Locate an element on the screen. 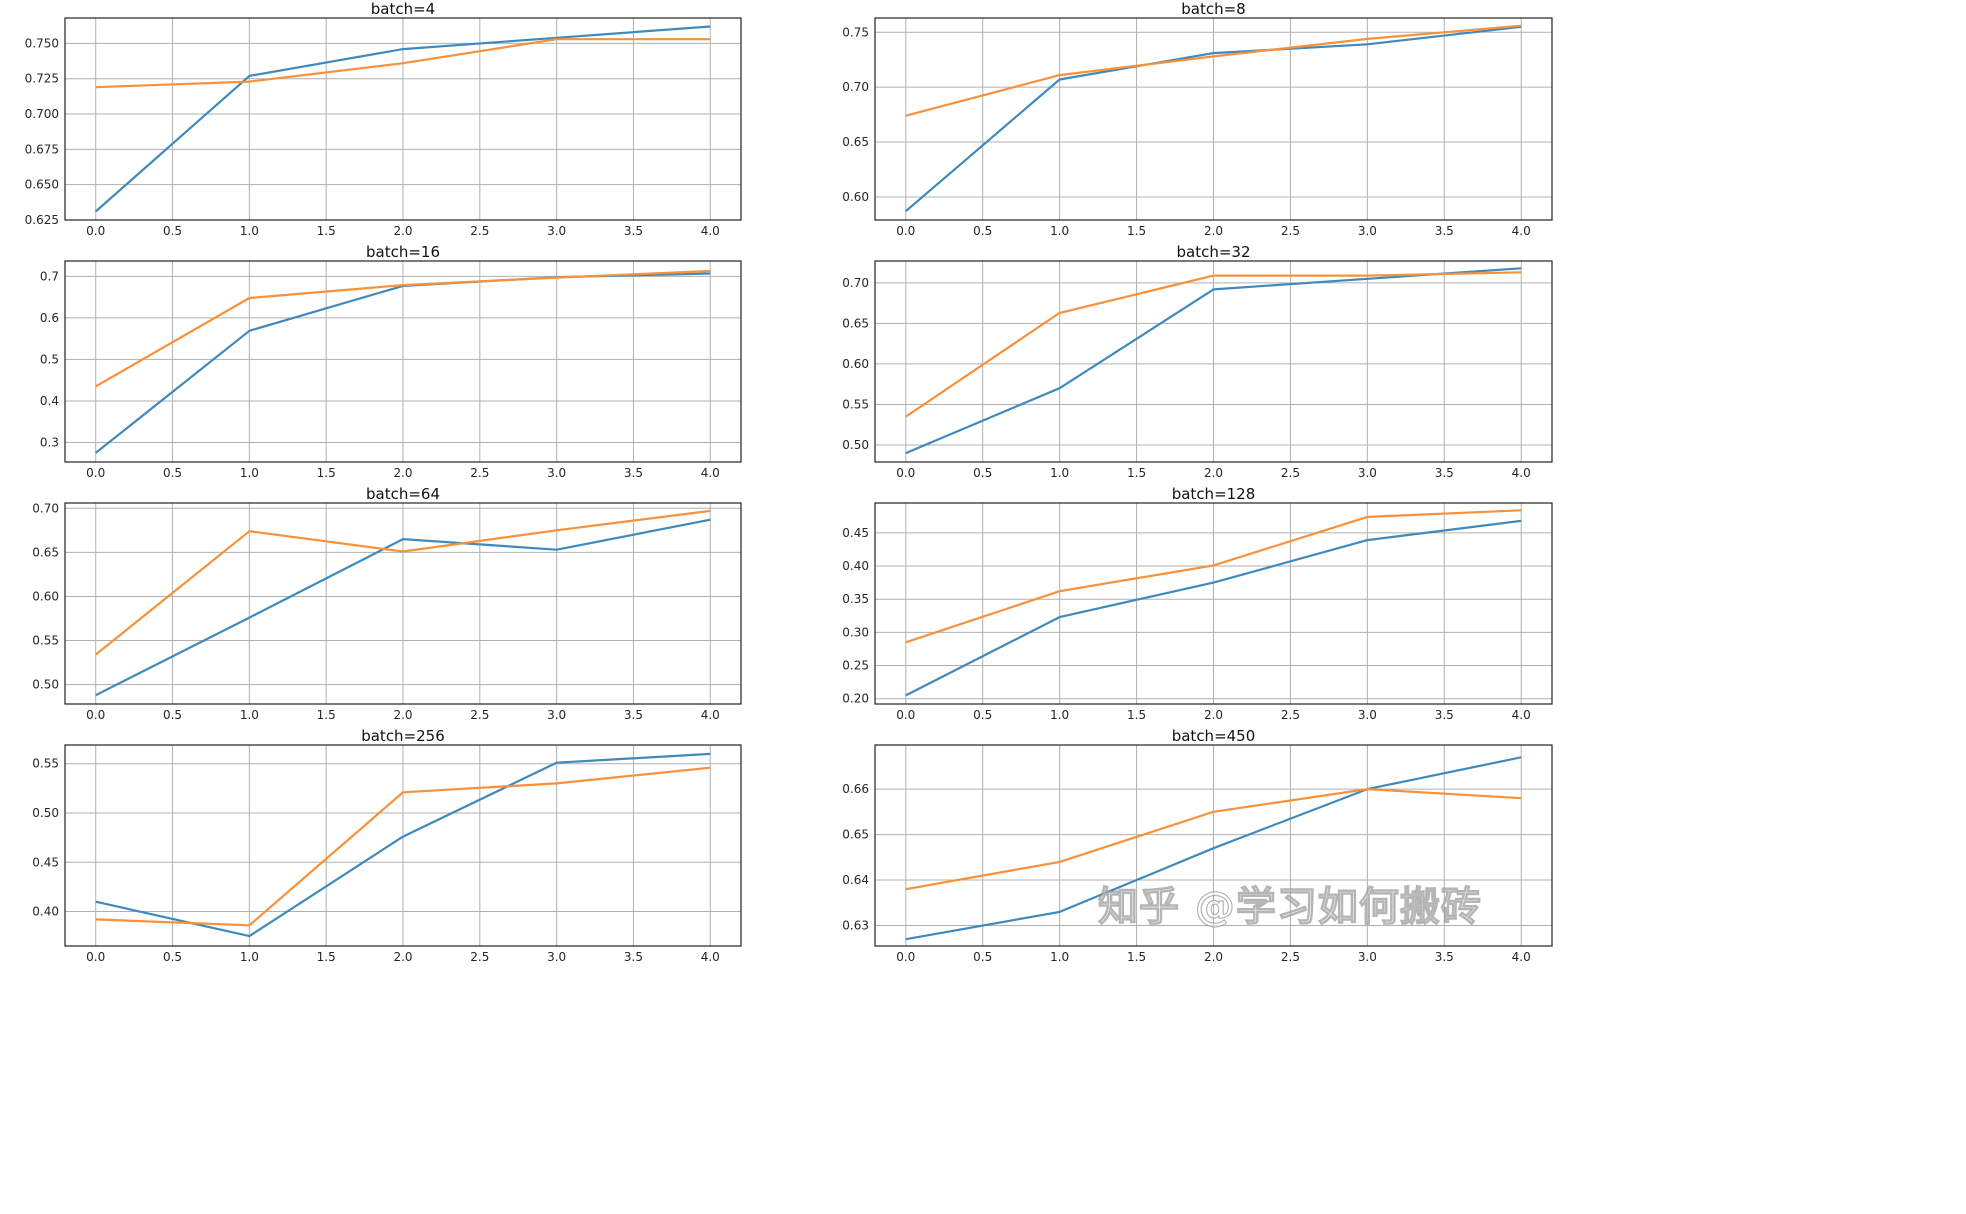  y-tick-label: 0.64 is located at coordinates (855, 880).